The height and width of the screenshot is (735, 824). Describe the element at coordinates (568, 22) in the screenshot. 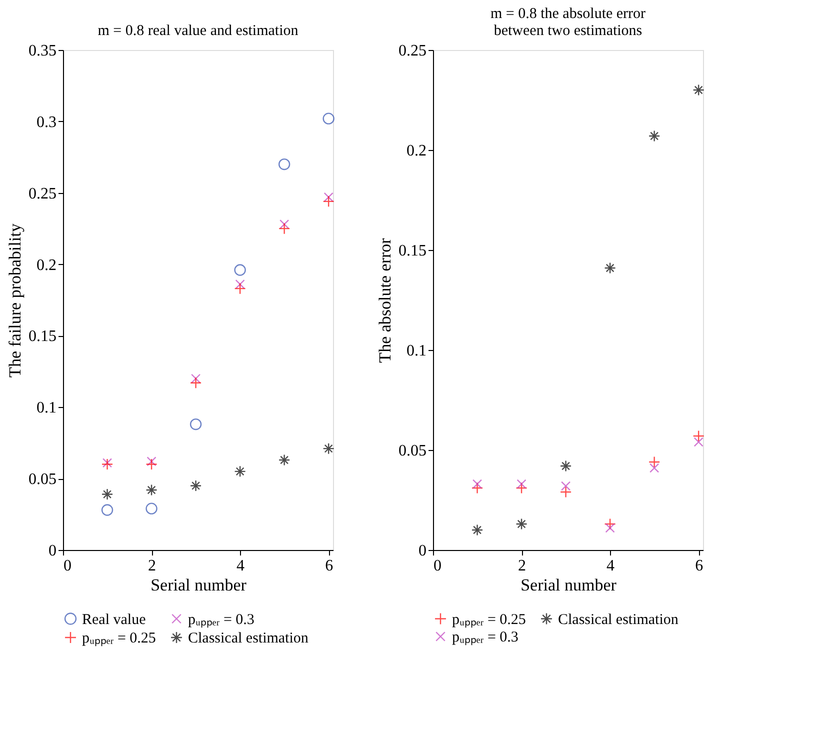

I see `chart-title: m = 0.8 the absolute error between two estimations` at that location.